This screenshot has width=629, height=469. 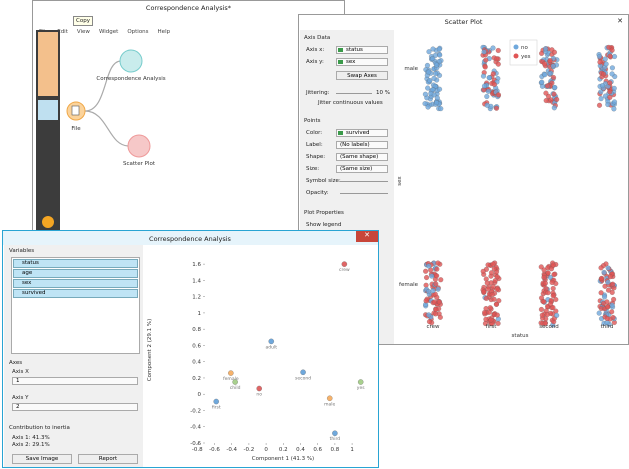 What do you see at coordinates (362, 133) in the screenshot?
I see `combo: survived` at bounding box center [362, 133].